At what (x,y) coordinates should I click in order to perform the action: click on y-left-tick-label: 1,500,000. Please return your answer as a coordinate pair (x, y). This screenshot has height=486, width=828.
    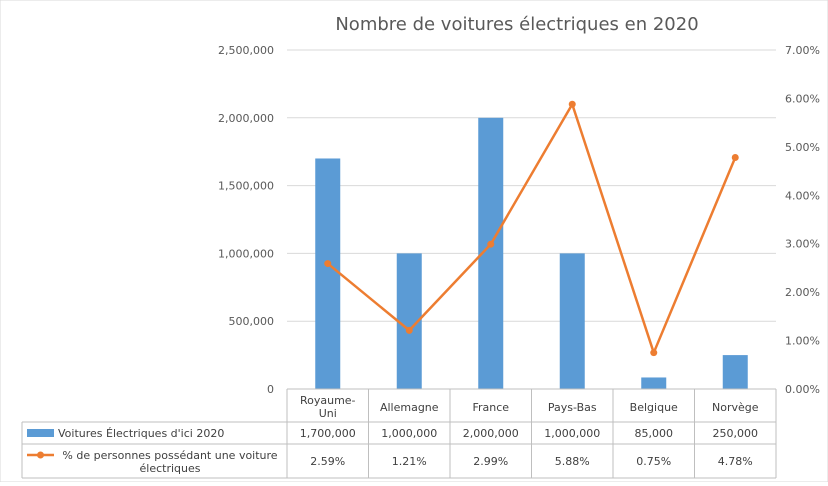
    Looking at the image, I should click on (246, 186).